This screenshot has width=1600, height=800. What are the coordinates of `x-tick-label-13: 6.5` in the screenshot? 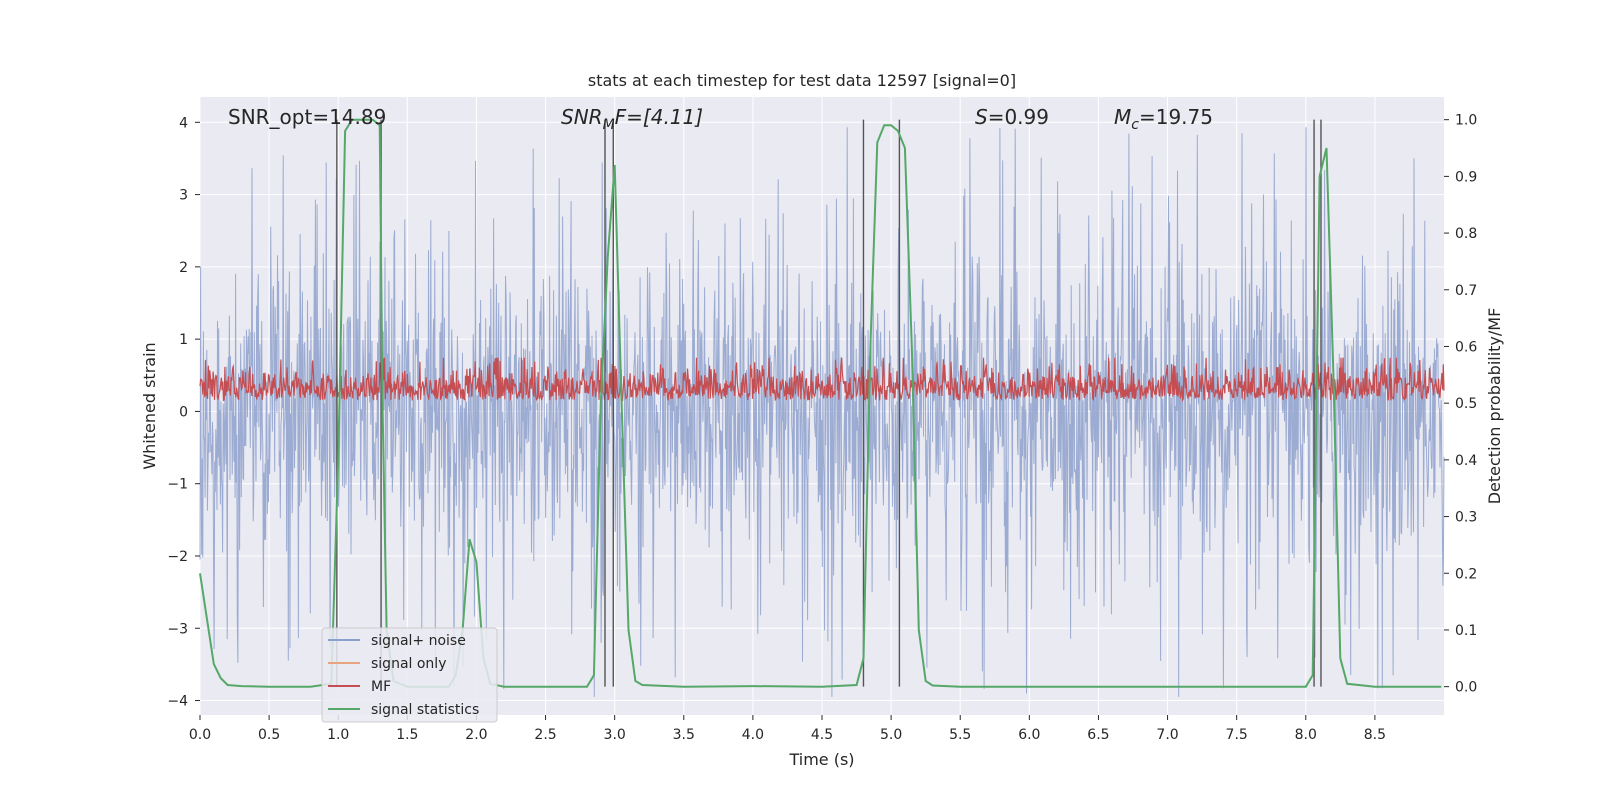 It's located at (1098, 735).